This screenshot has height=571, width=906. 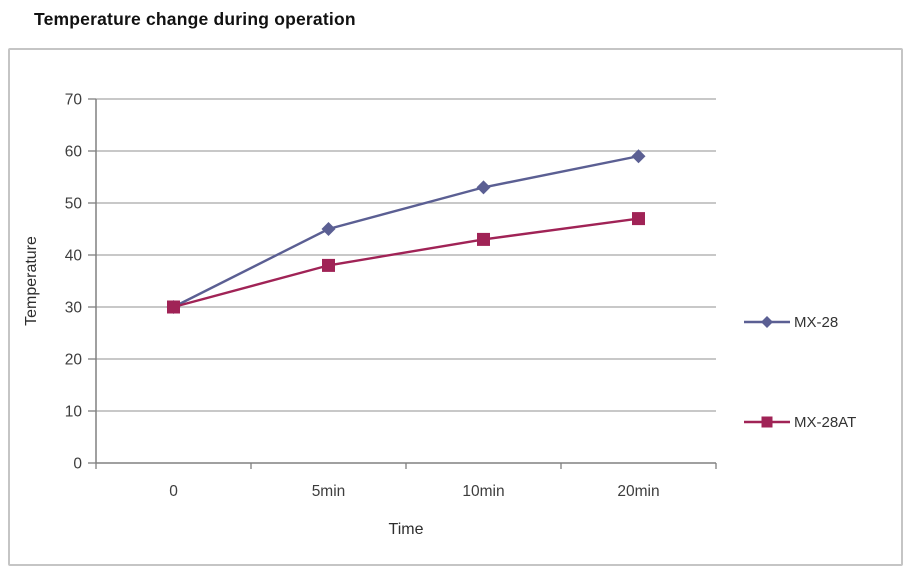 I want to click on svg-text: 30, so click(x=74, y=308).